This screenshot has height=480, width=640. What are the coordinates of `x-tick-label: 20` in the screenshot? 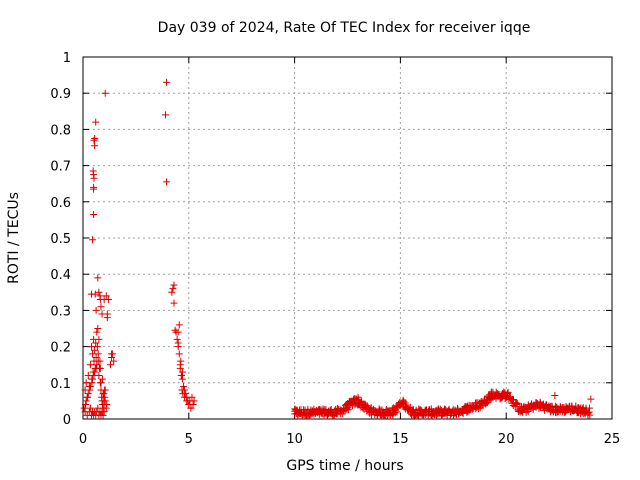 It's located at (506, 439).